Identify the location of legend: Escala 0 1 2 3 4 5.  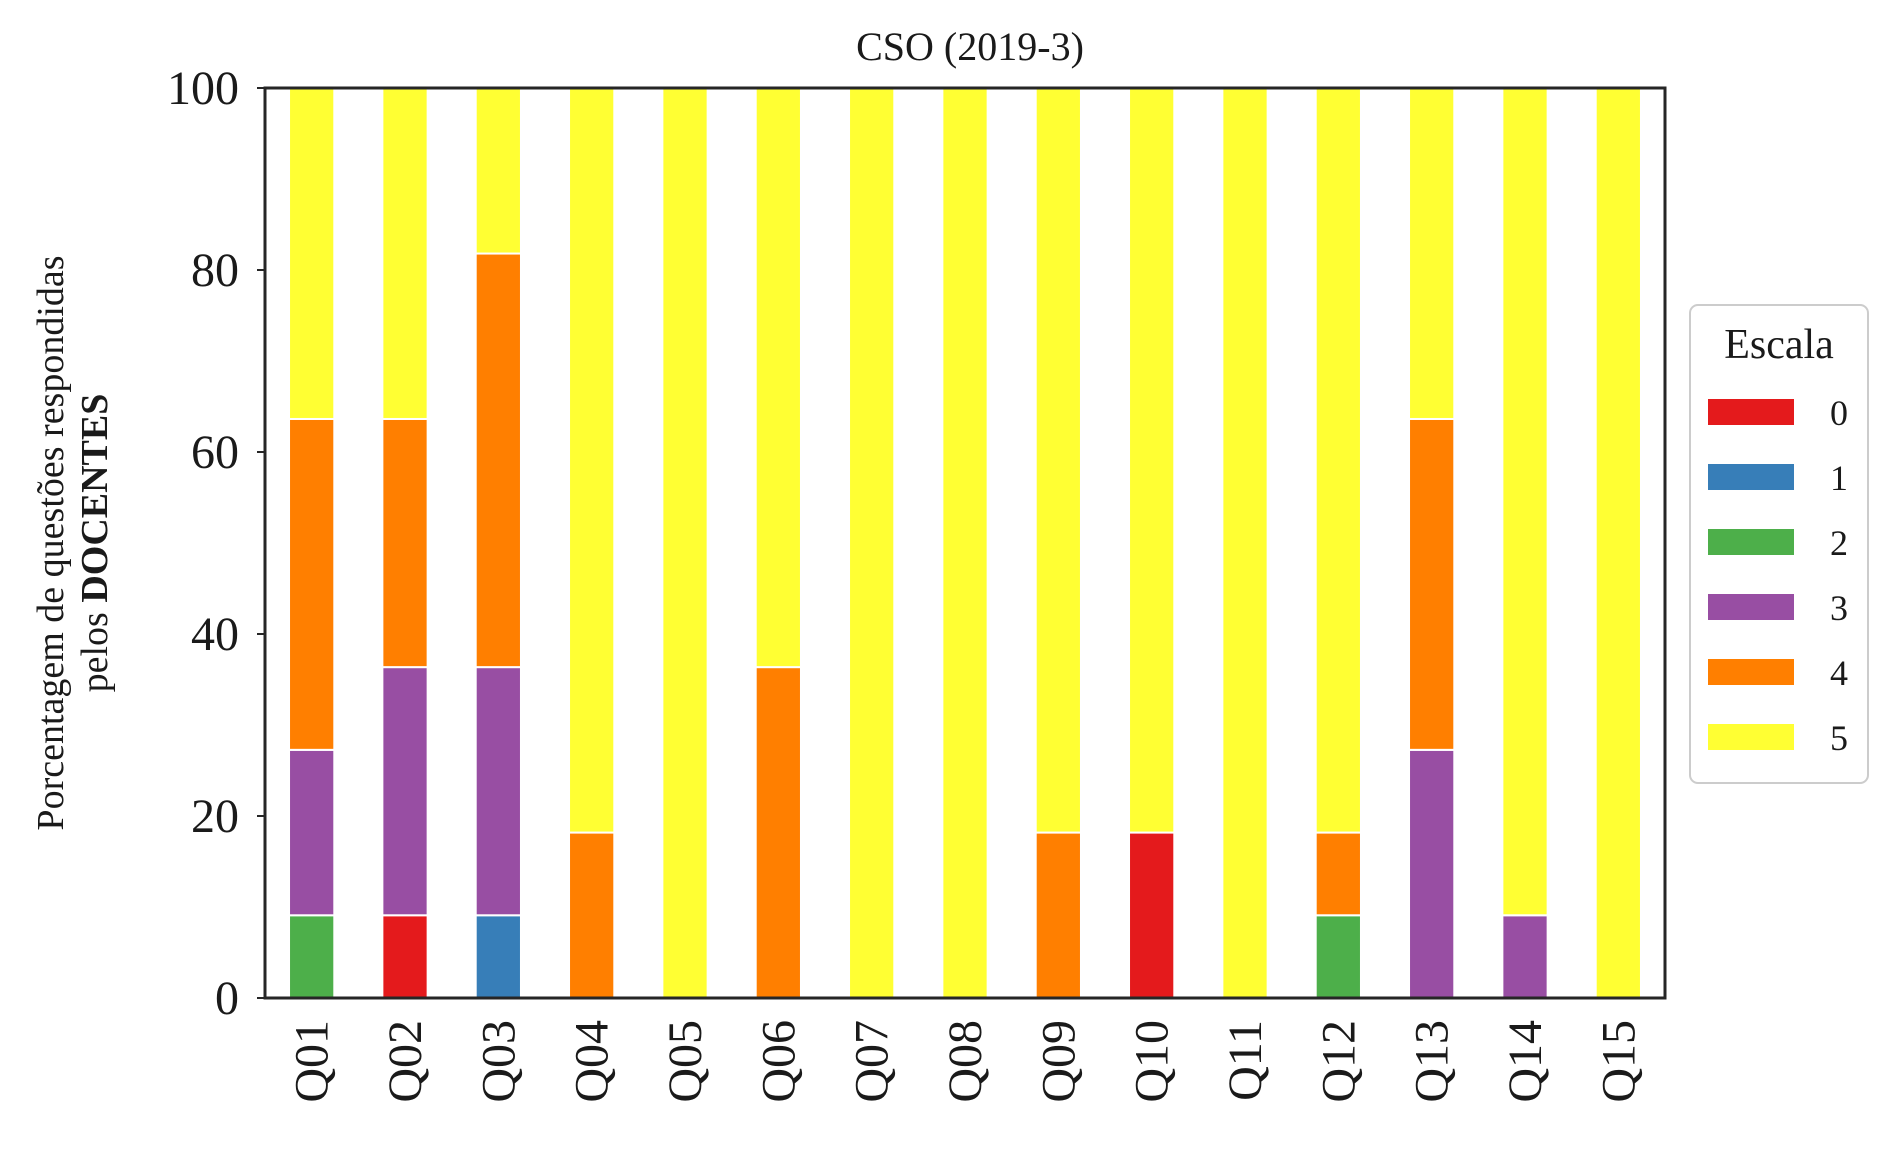
(1779, 544).